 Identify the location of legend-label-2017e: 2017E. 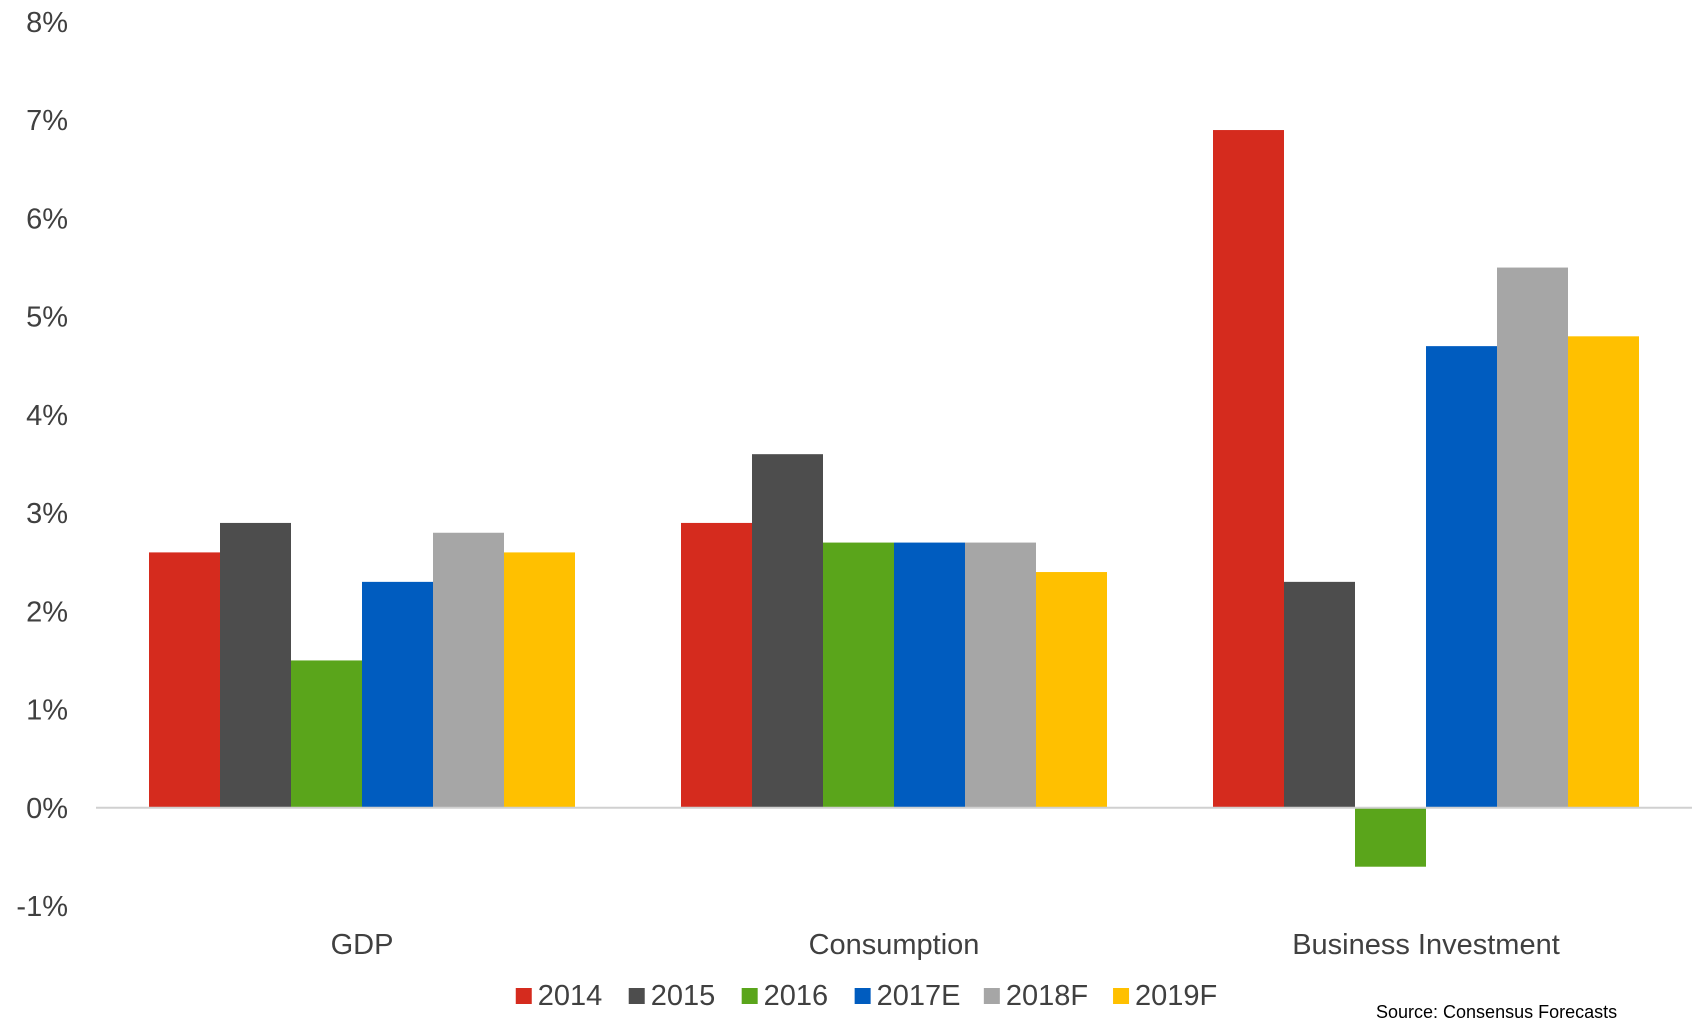
(919, 996).